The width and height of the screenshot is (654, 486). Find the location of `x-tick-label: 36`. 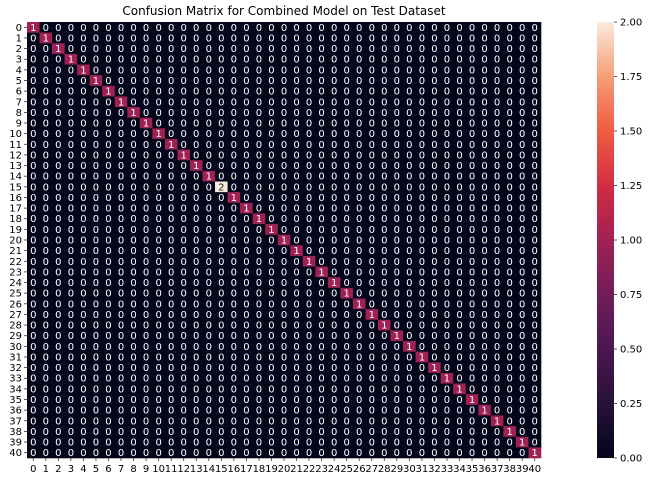

x-tick-label: 36 is located at coordinates (484, 469).